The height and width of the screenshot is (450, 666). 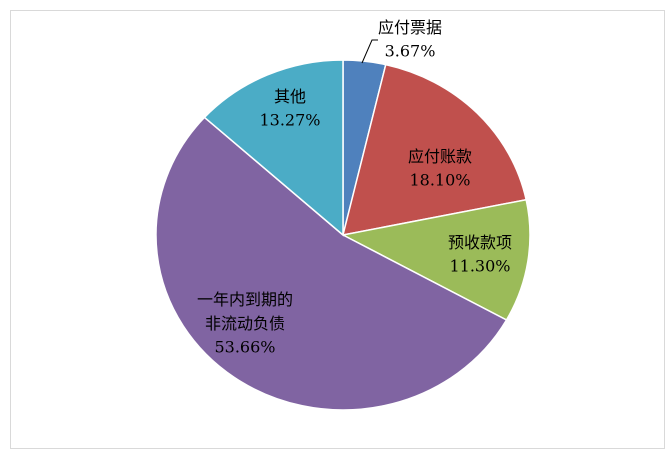 I want to click on slice-label: 其他, so click(x=290, y=96).